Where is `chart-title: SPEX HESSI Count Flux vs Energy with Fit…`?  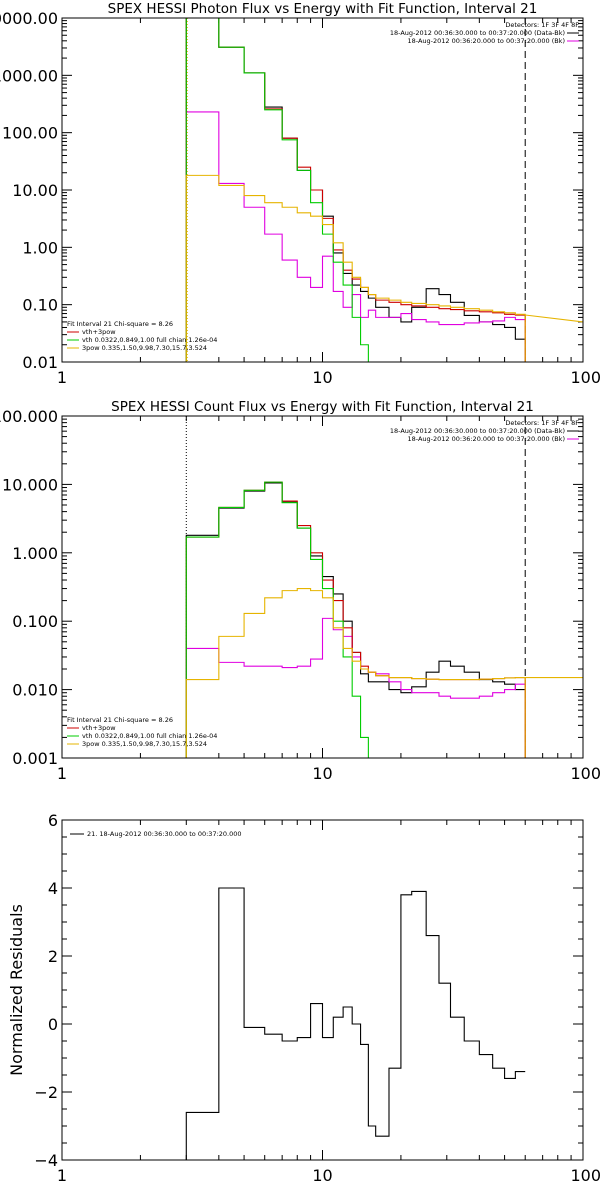
chart-title: SPEX HESSI Count Flux vs Energy with Fit… is located at coordinates (322, 407).